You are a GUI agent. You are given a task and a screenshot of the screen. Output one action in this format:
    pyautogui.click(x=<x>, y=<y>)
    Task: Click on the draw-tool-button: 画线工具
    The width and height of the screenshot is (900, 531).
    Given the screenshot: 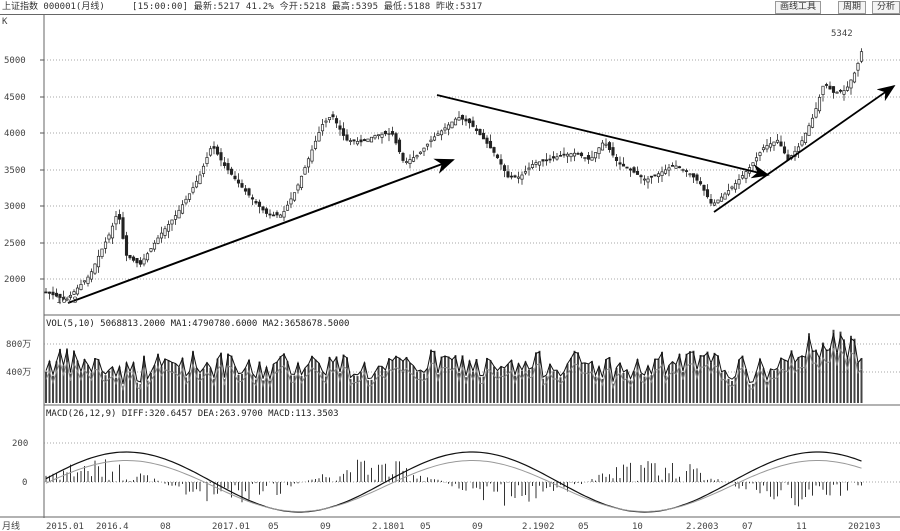 What is the action you would take?
    pyautogui.click(x=798, y=7)
    